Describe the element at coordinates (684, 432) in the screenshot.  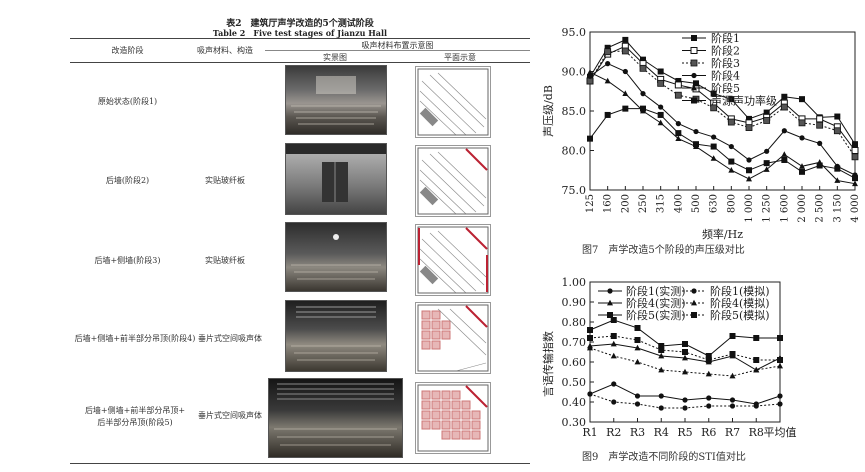
I see `fig9-xtick-label: R5` at that location.